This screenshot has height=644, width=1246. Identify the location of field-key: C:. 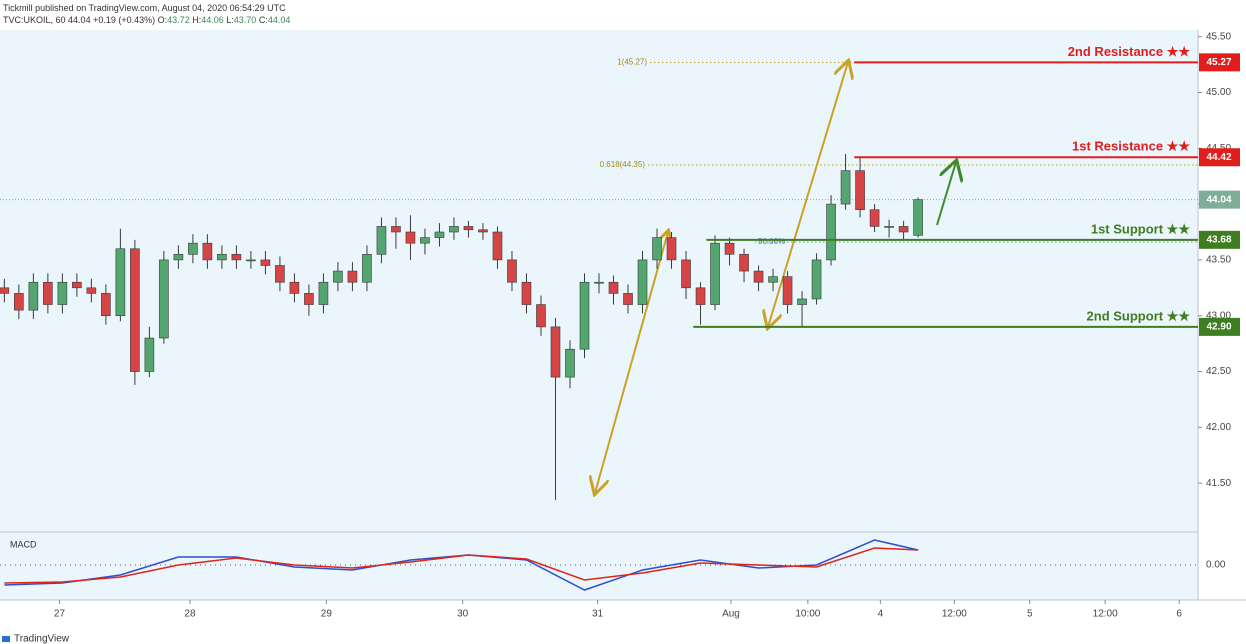
(263, 20).